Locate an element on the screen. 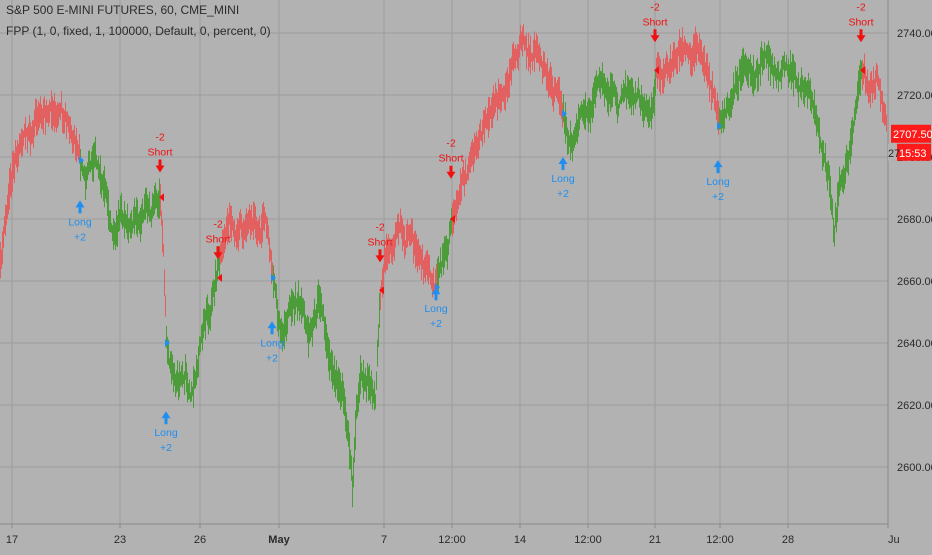 Image resolution: width=932 pixels, height=555 pixels. countdown-value: 15:53 is located at coordinates (913, 154).